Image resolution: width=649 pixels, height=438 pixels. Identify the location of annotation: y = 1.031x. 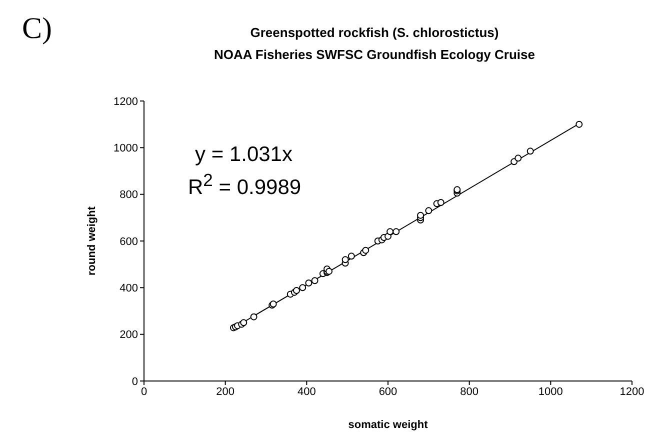
(243, 155).